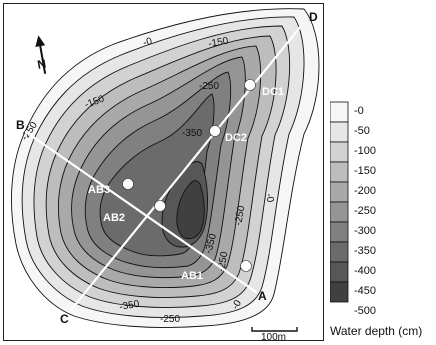 The image size is (436, 345). I want to click on legend-title: Water depth (cm), so click(376, 331).